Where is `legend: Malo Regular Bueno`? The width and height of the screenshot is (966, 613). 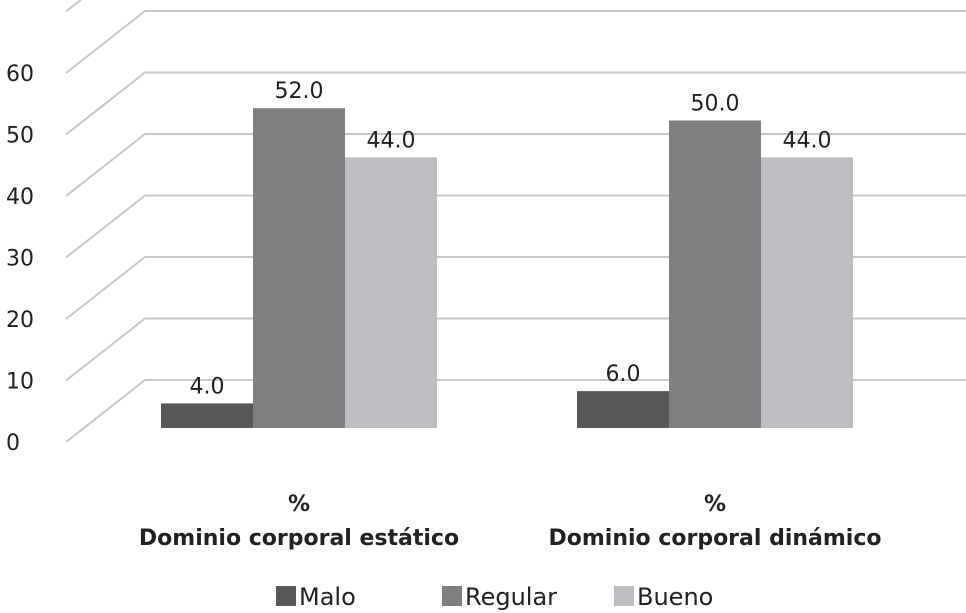
legend: Malo Regular Bueno is located at coordinates (494, 597).